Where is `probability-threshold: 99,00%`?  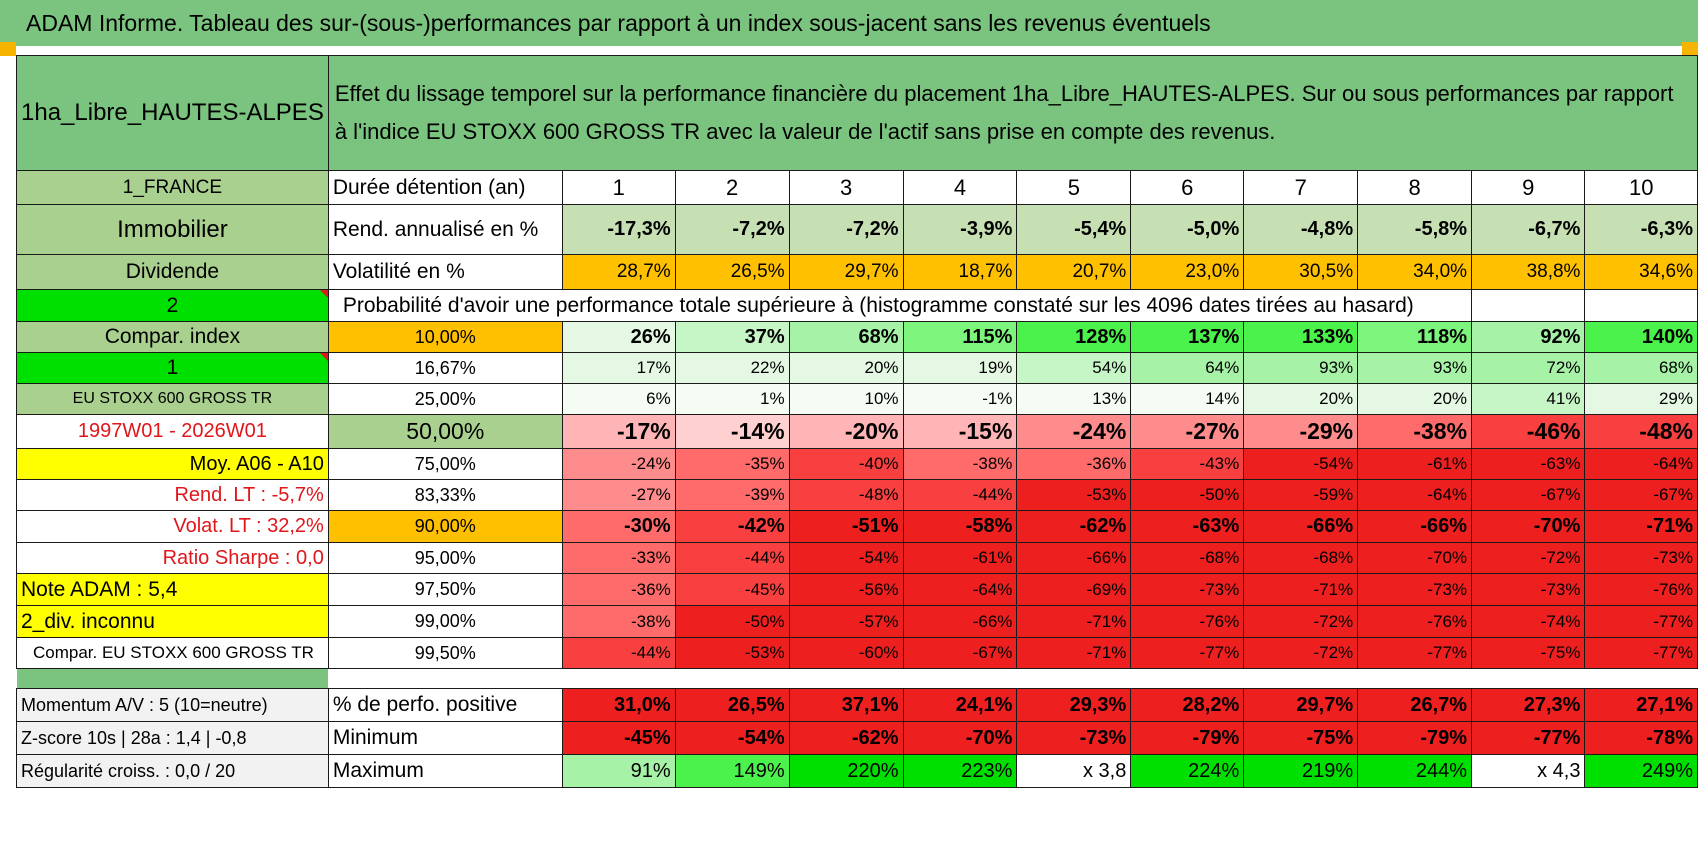 probability-threshold: 99,00% is located at coordinates (445, 621).